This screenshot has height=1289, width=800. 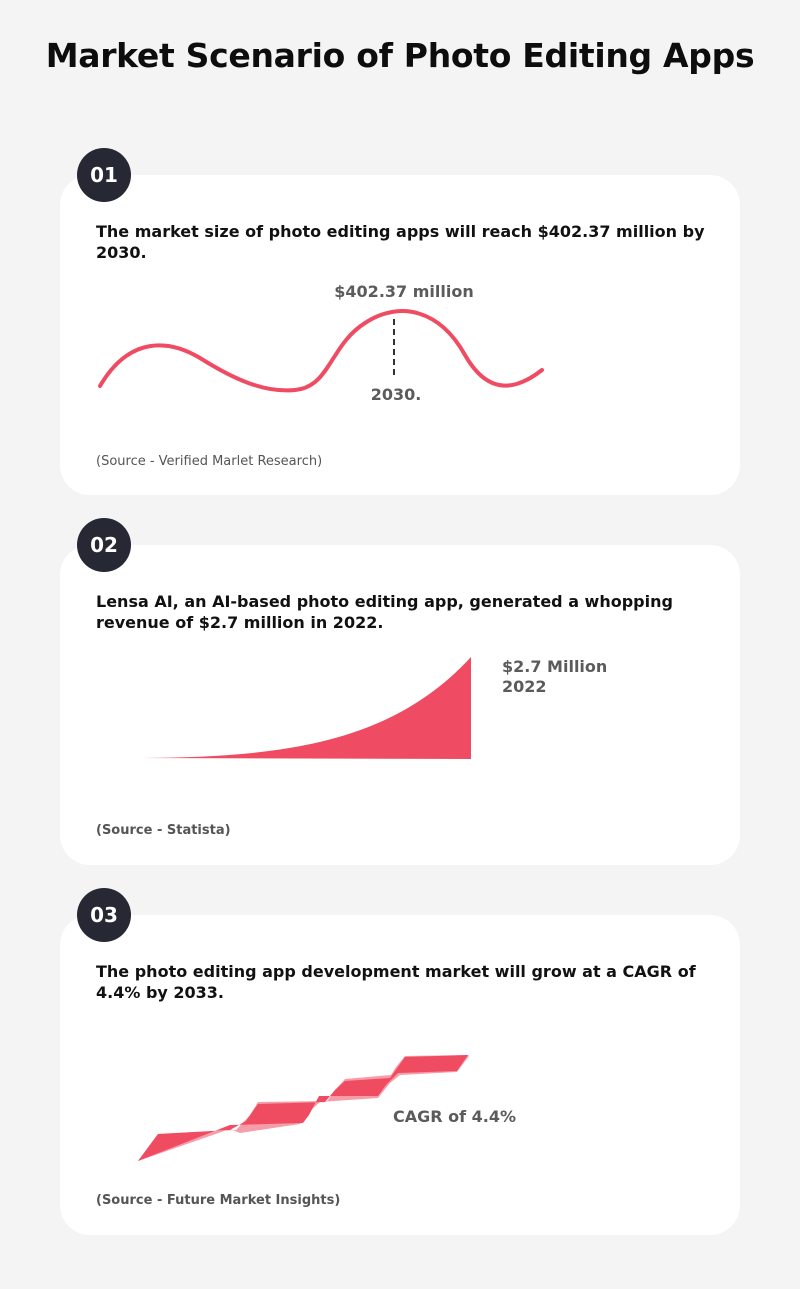 What do you see at coordinates (321, 351) in the screenshot?
I see `wave-line` at bounding box center [321, 351].